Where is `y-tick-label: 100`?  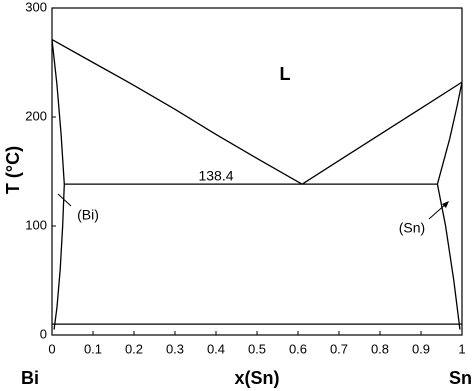 y-tick-label: 100 is located at coordinates (36, 224).